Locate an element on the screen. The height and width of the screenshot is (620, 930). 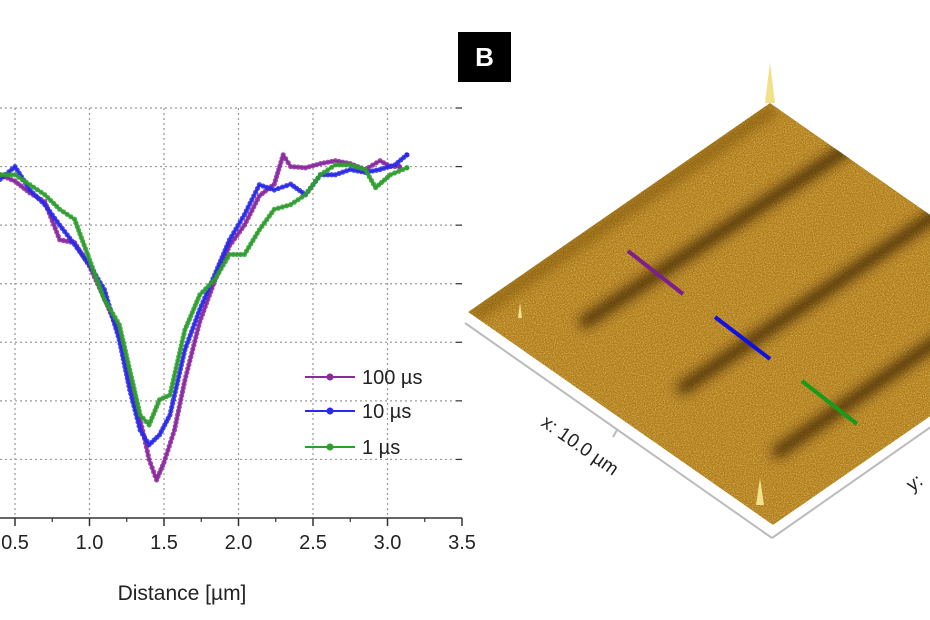
panel-label-b: B is located at coordinates (484, 57).